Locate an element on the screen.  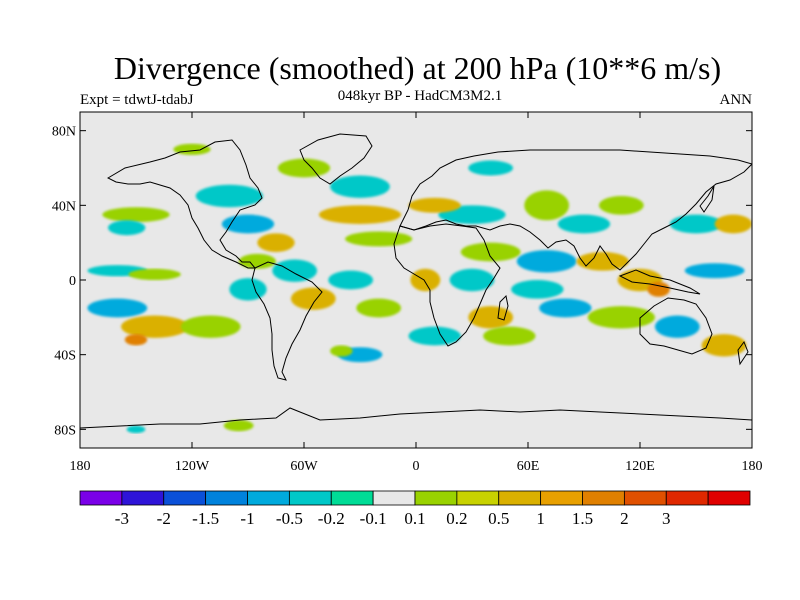
lon-label-4: 60E is located at coordinates (528, 466).